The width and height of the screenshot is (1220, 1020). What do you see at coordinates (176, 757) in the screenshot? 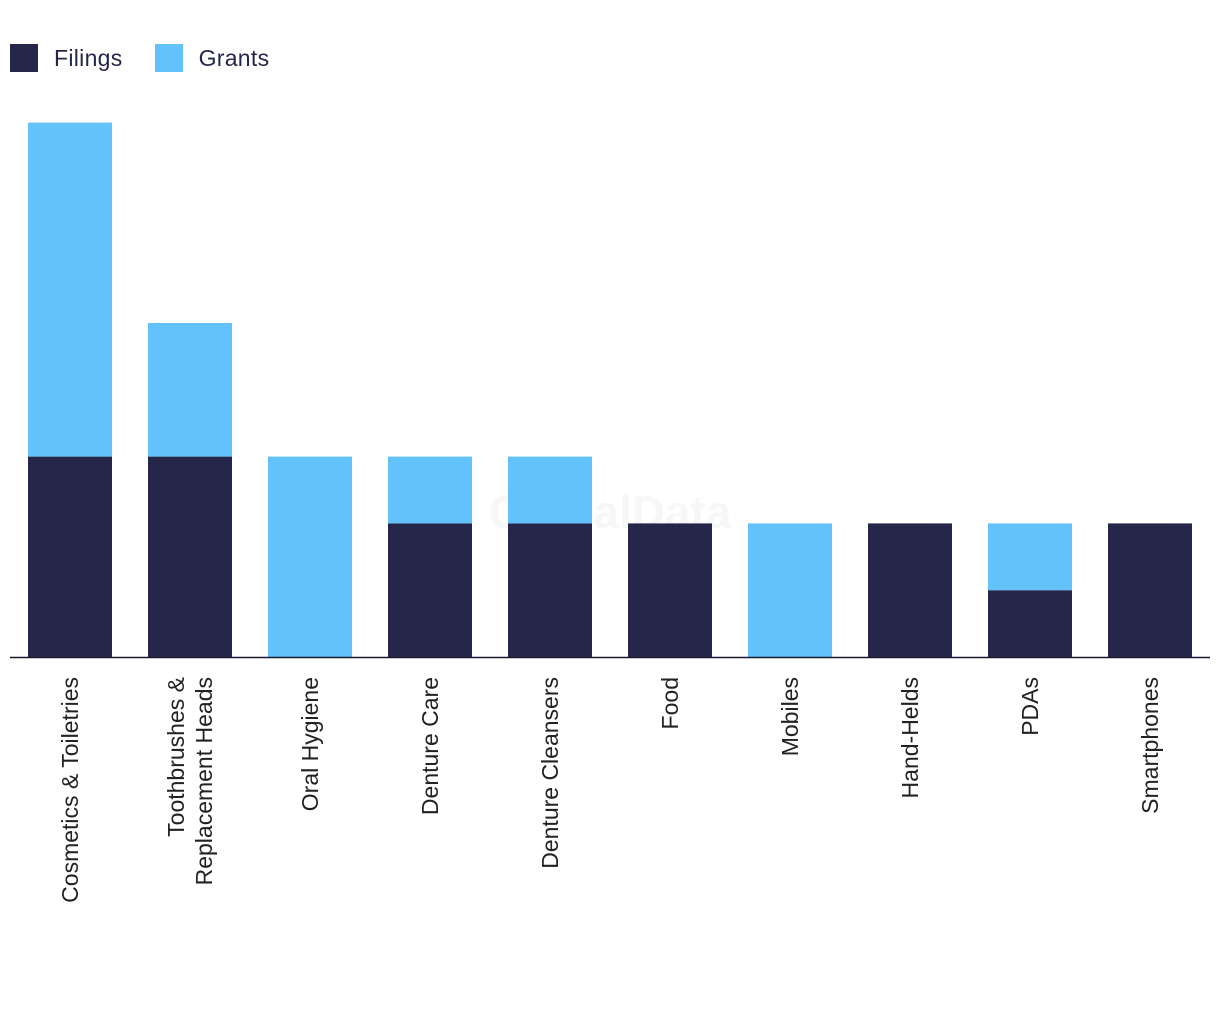
I see `x-tick-label-line: Toothbrushes &` at bounding box center [176, 757].